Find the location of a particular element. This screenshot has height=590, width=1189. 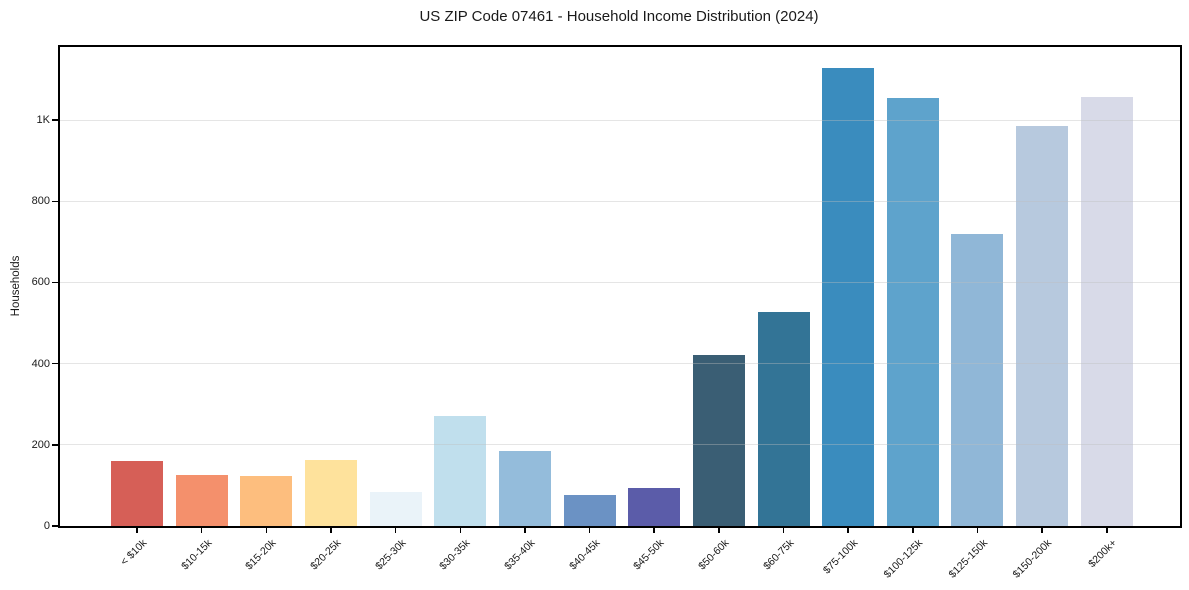

bar-$20-25k is located at coordinates (330, 493).